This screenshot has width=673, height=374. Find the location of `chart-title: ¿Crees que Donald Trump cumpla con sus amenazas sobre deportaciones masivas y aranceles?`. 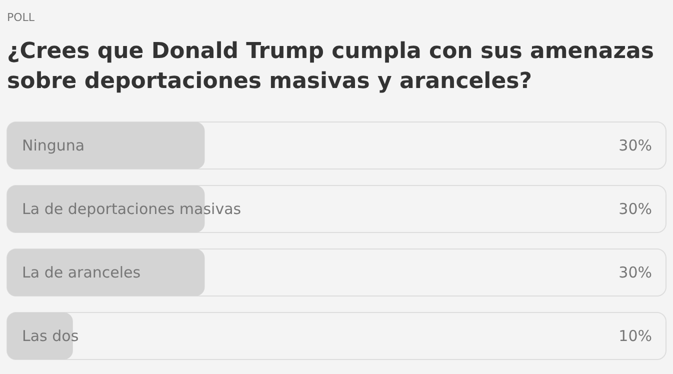

chart-title: ¿Crees que Donald Trump cumpla con sus amenazas sobre deportaciones masivas y aranceles? is located at coordinates (330, 66).